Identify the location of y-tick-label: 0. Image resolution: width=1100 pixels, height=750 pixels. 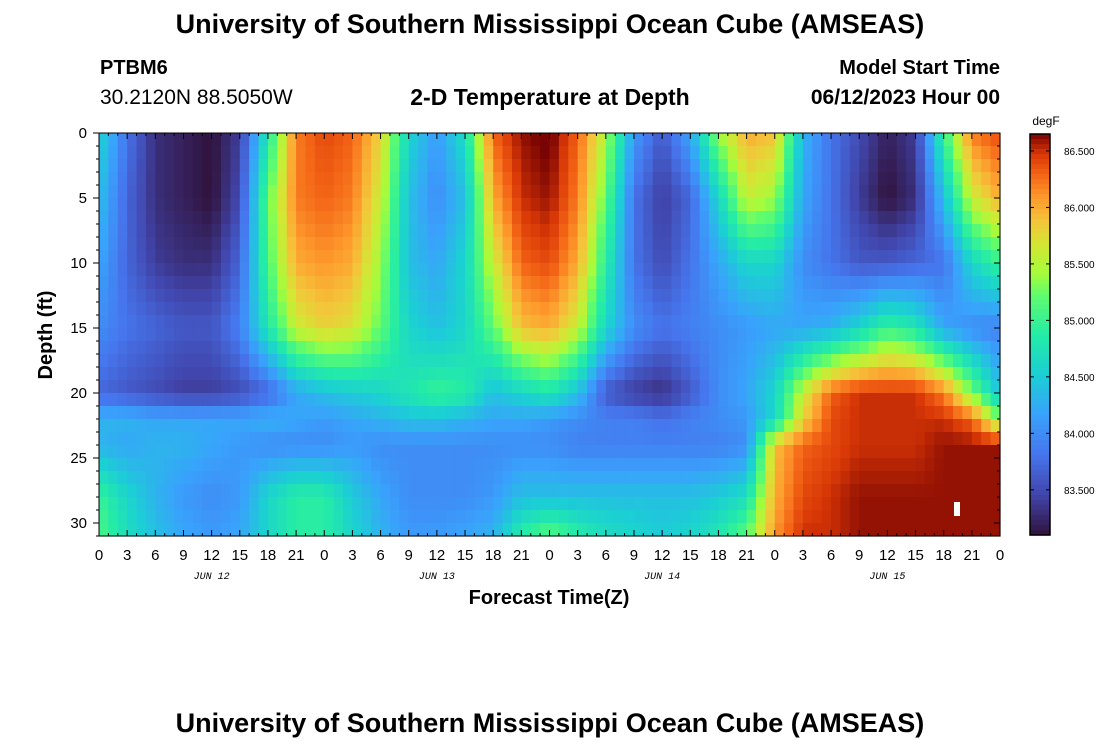
(83, 133).